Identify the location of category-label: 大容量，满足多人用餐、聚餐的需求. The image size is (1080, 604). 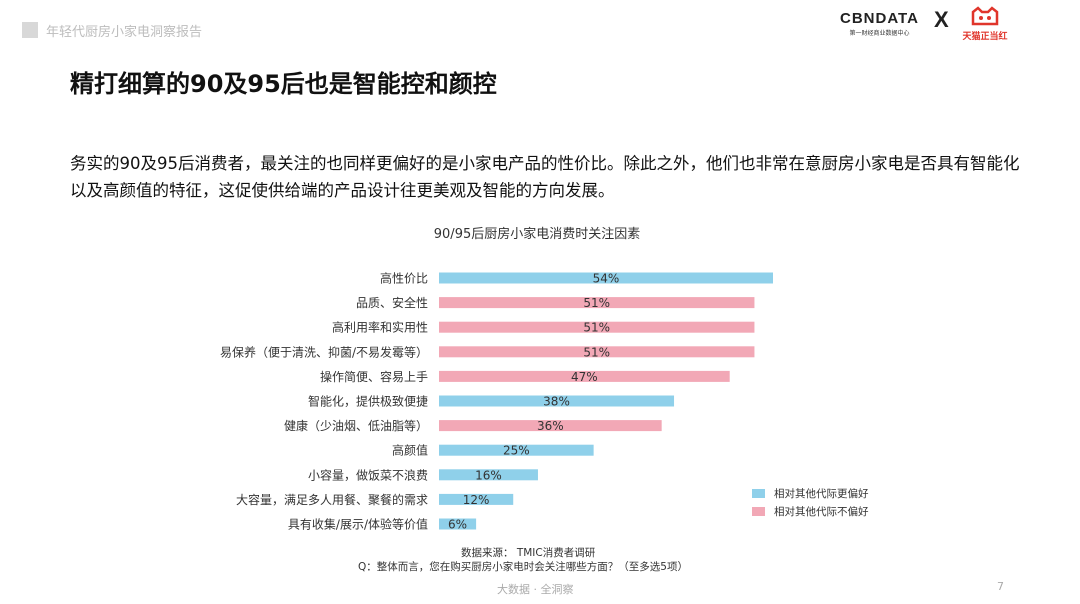
(332, 499).